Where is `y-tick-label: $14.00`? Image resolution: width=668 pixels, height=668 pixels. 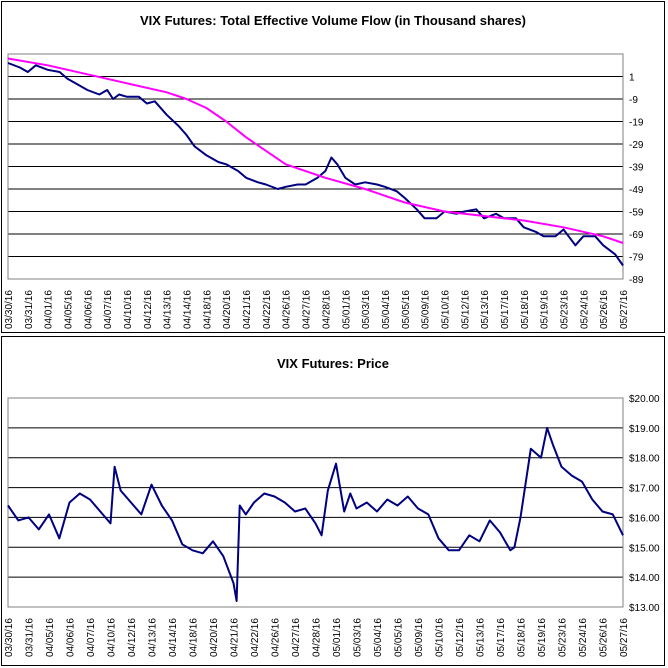 y-tick-label: $14.00 is located at coordinates (644, 578).